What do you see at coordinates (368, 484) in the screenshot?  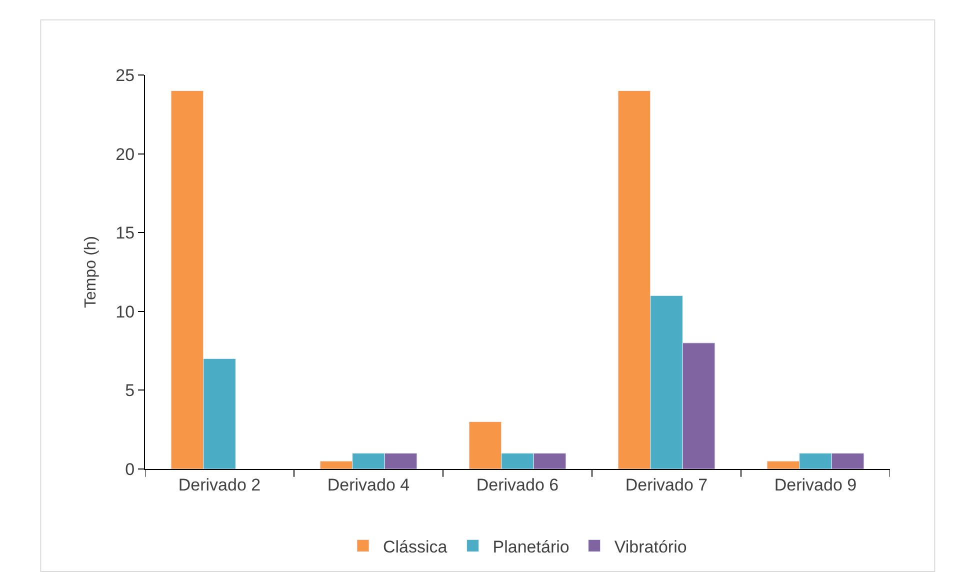 I see `x-tick-label: Derivado 4` at bounding box center [368, 484].